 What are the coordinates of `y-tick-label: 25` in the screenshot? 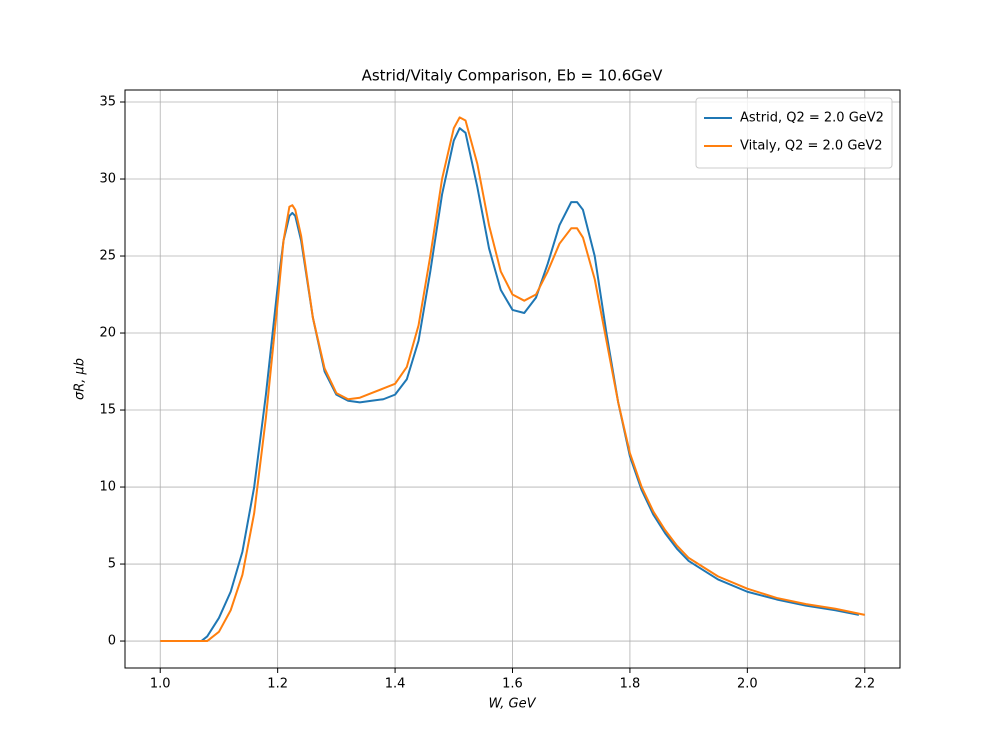 It's located at (107, 256).